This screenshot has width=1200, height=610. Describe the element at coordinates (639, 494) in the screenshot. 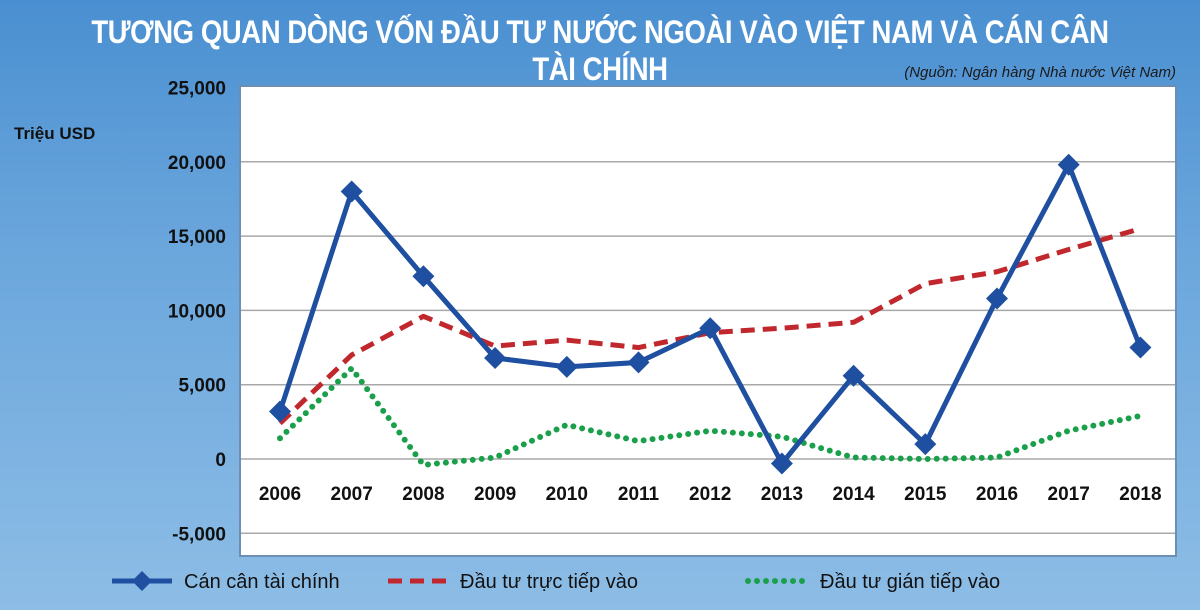

I see `x-tick-label: 2011` at that location.